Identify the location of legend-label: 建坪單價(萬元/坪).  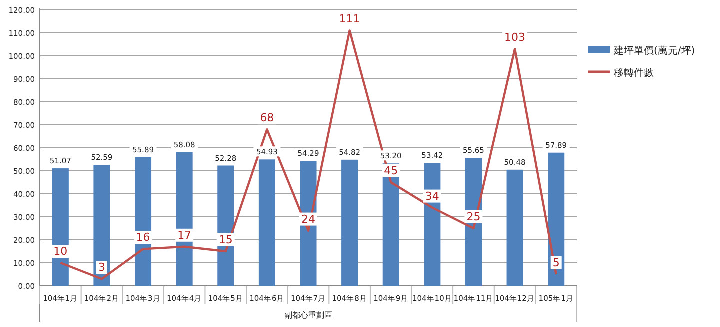
(654, 51).